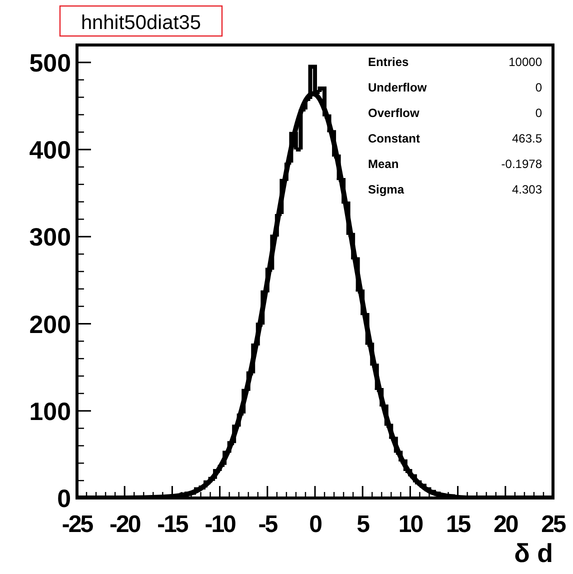 The height and width of the screenshot is (574, 573). What do you see at coordinates (411, 524) in the screenshot?
I see `x-tick-label: 10` at bounding box center [411, 524].